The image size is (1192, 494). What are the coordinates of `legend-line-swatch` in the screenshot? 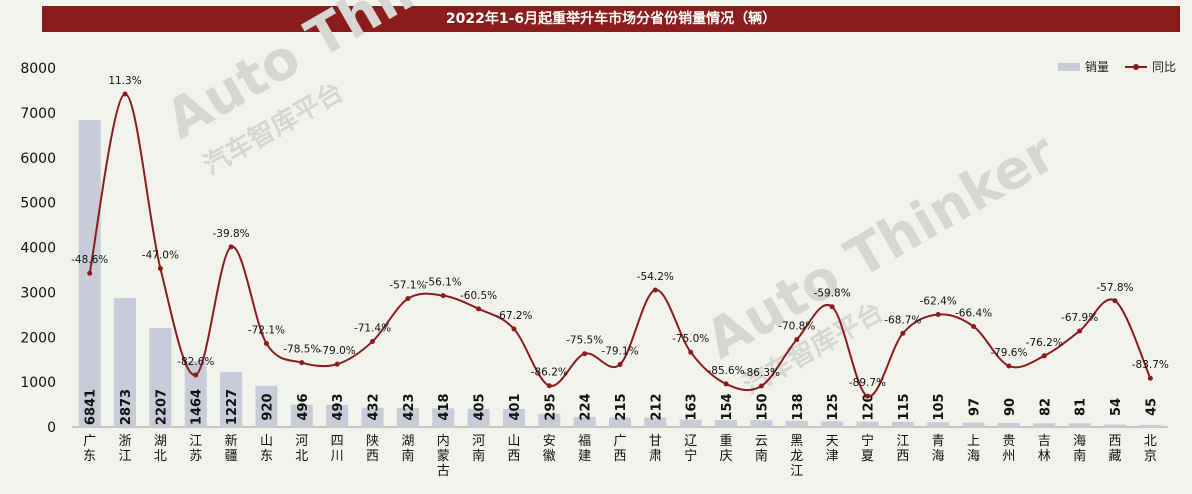 It's located at (1135, 66).